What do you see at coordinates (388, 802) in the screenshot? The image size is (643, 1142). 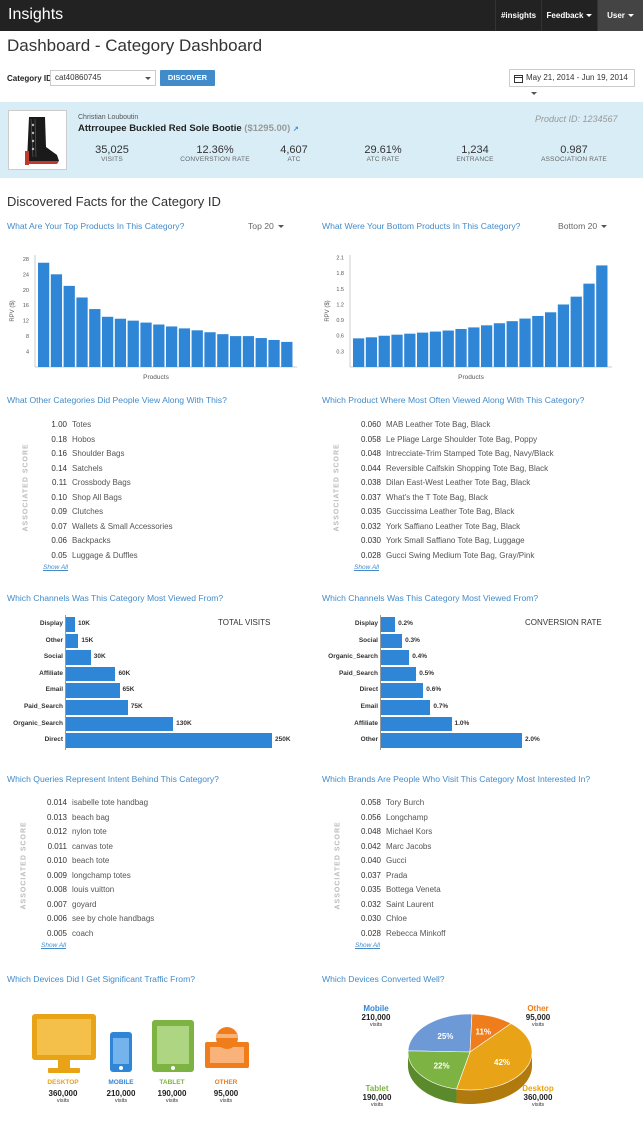 I see `list-item: 0.058 Tory Burch` at bounding box center [388, 802].